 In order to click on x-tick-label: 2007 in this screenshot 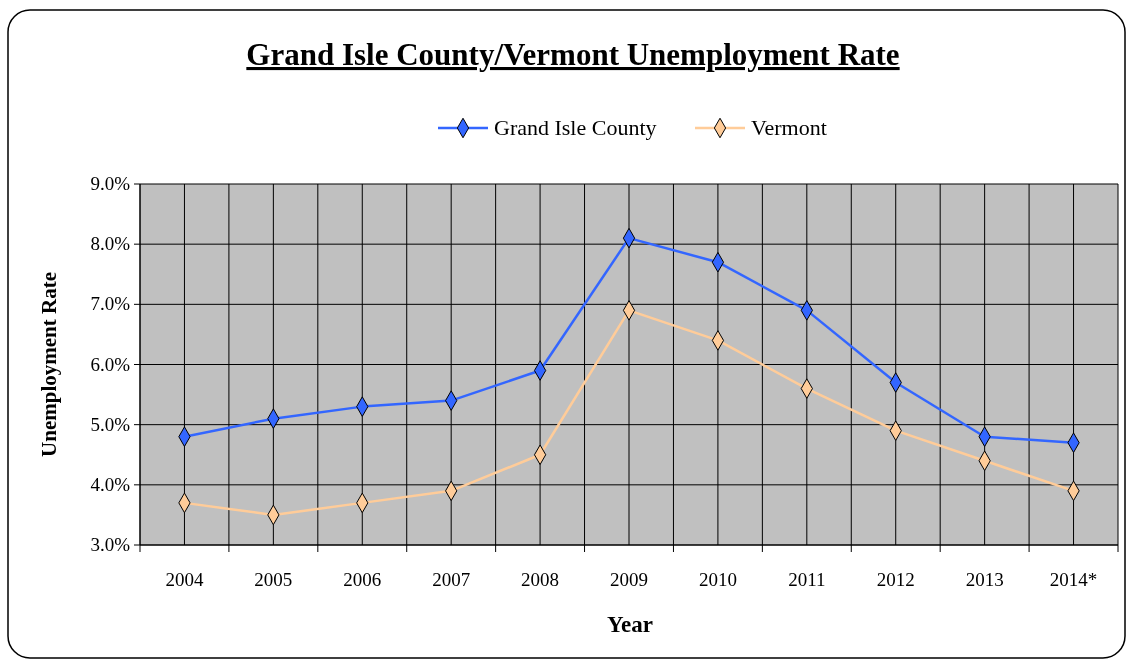, I will do `click(451, 579)`.